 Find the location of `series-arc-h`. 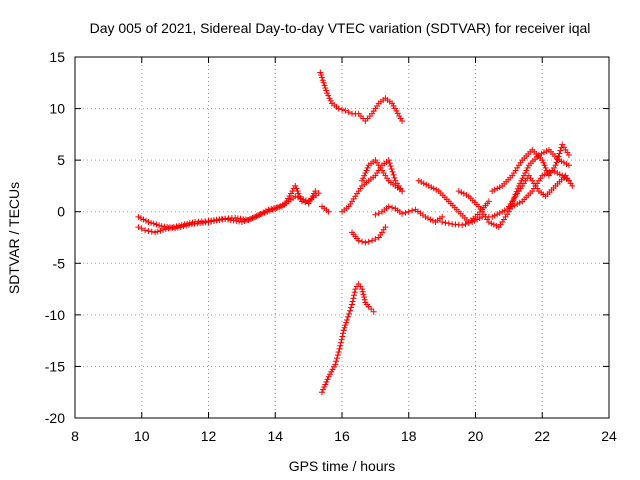

series-arc-h is located at coordinates (382, 176).